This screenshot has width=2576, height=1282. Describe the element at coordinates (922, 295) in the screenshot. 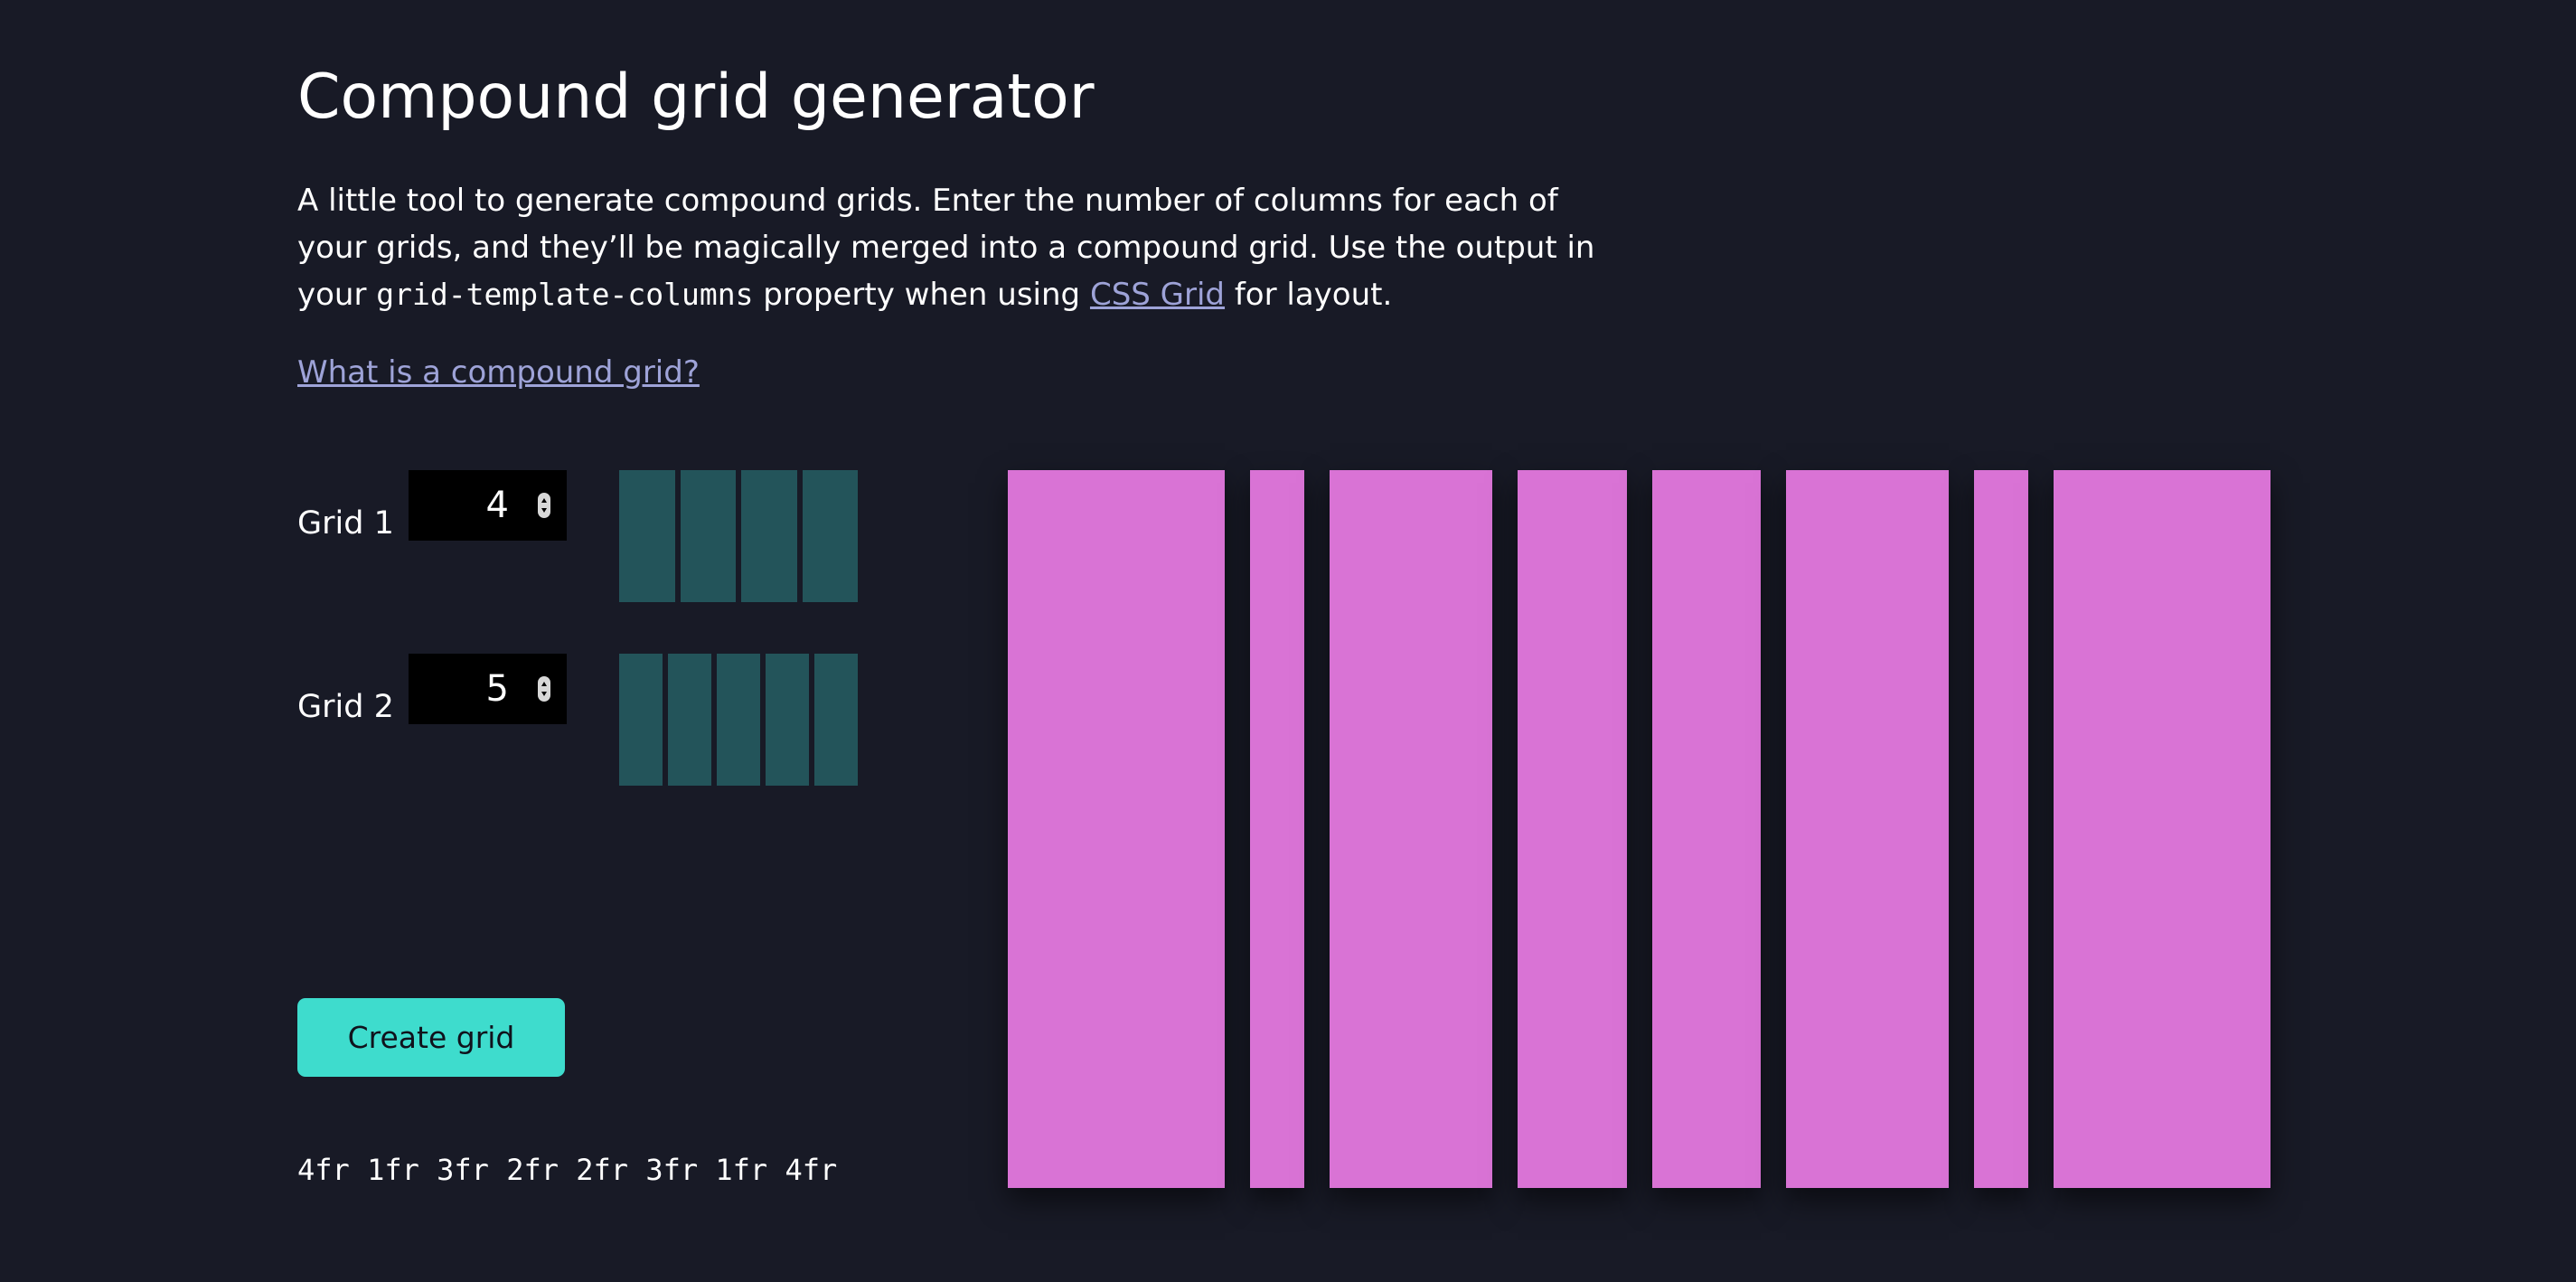

I see `intro-text-middle: property when using` at that location.